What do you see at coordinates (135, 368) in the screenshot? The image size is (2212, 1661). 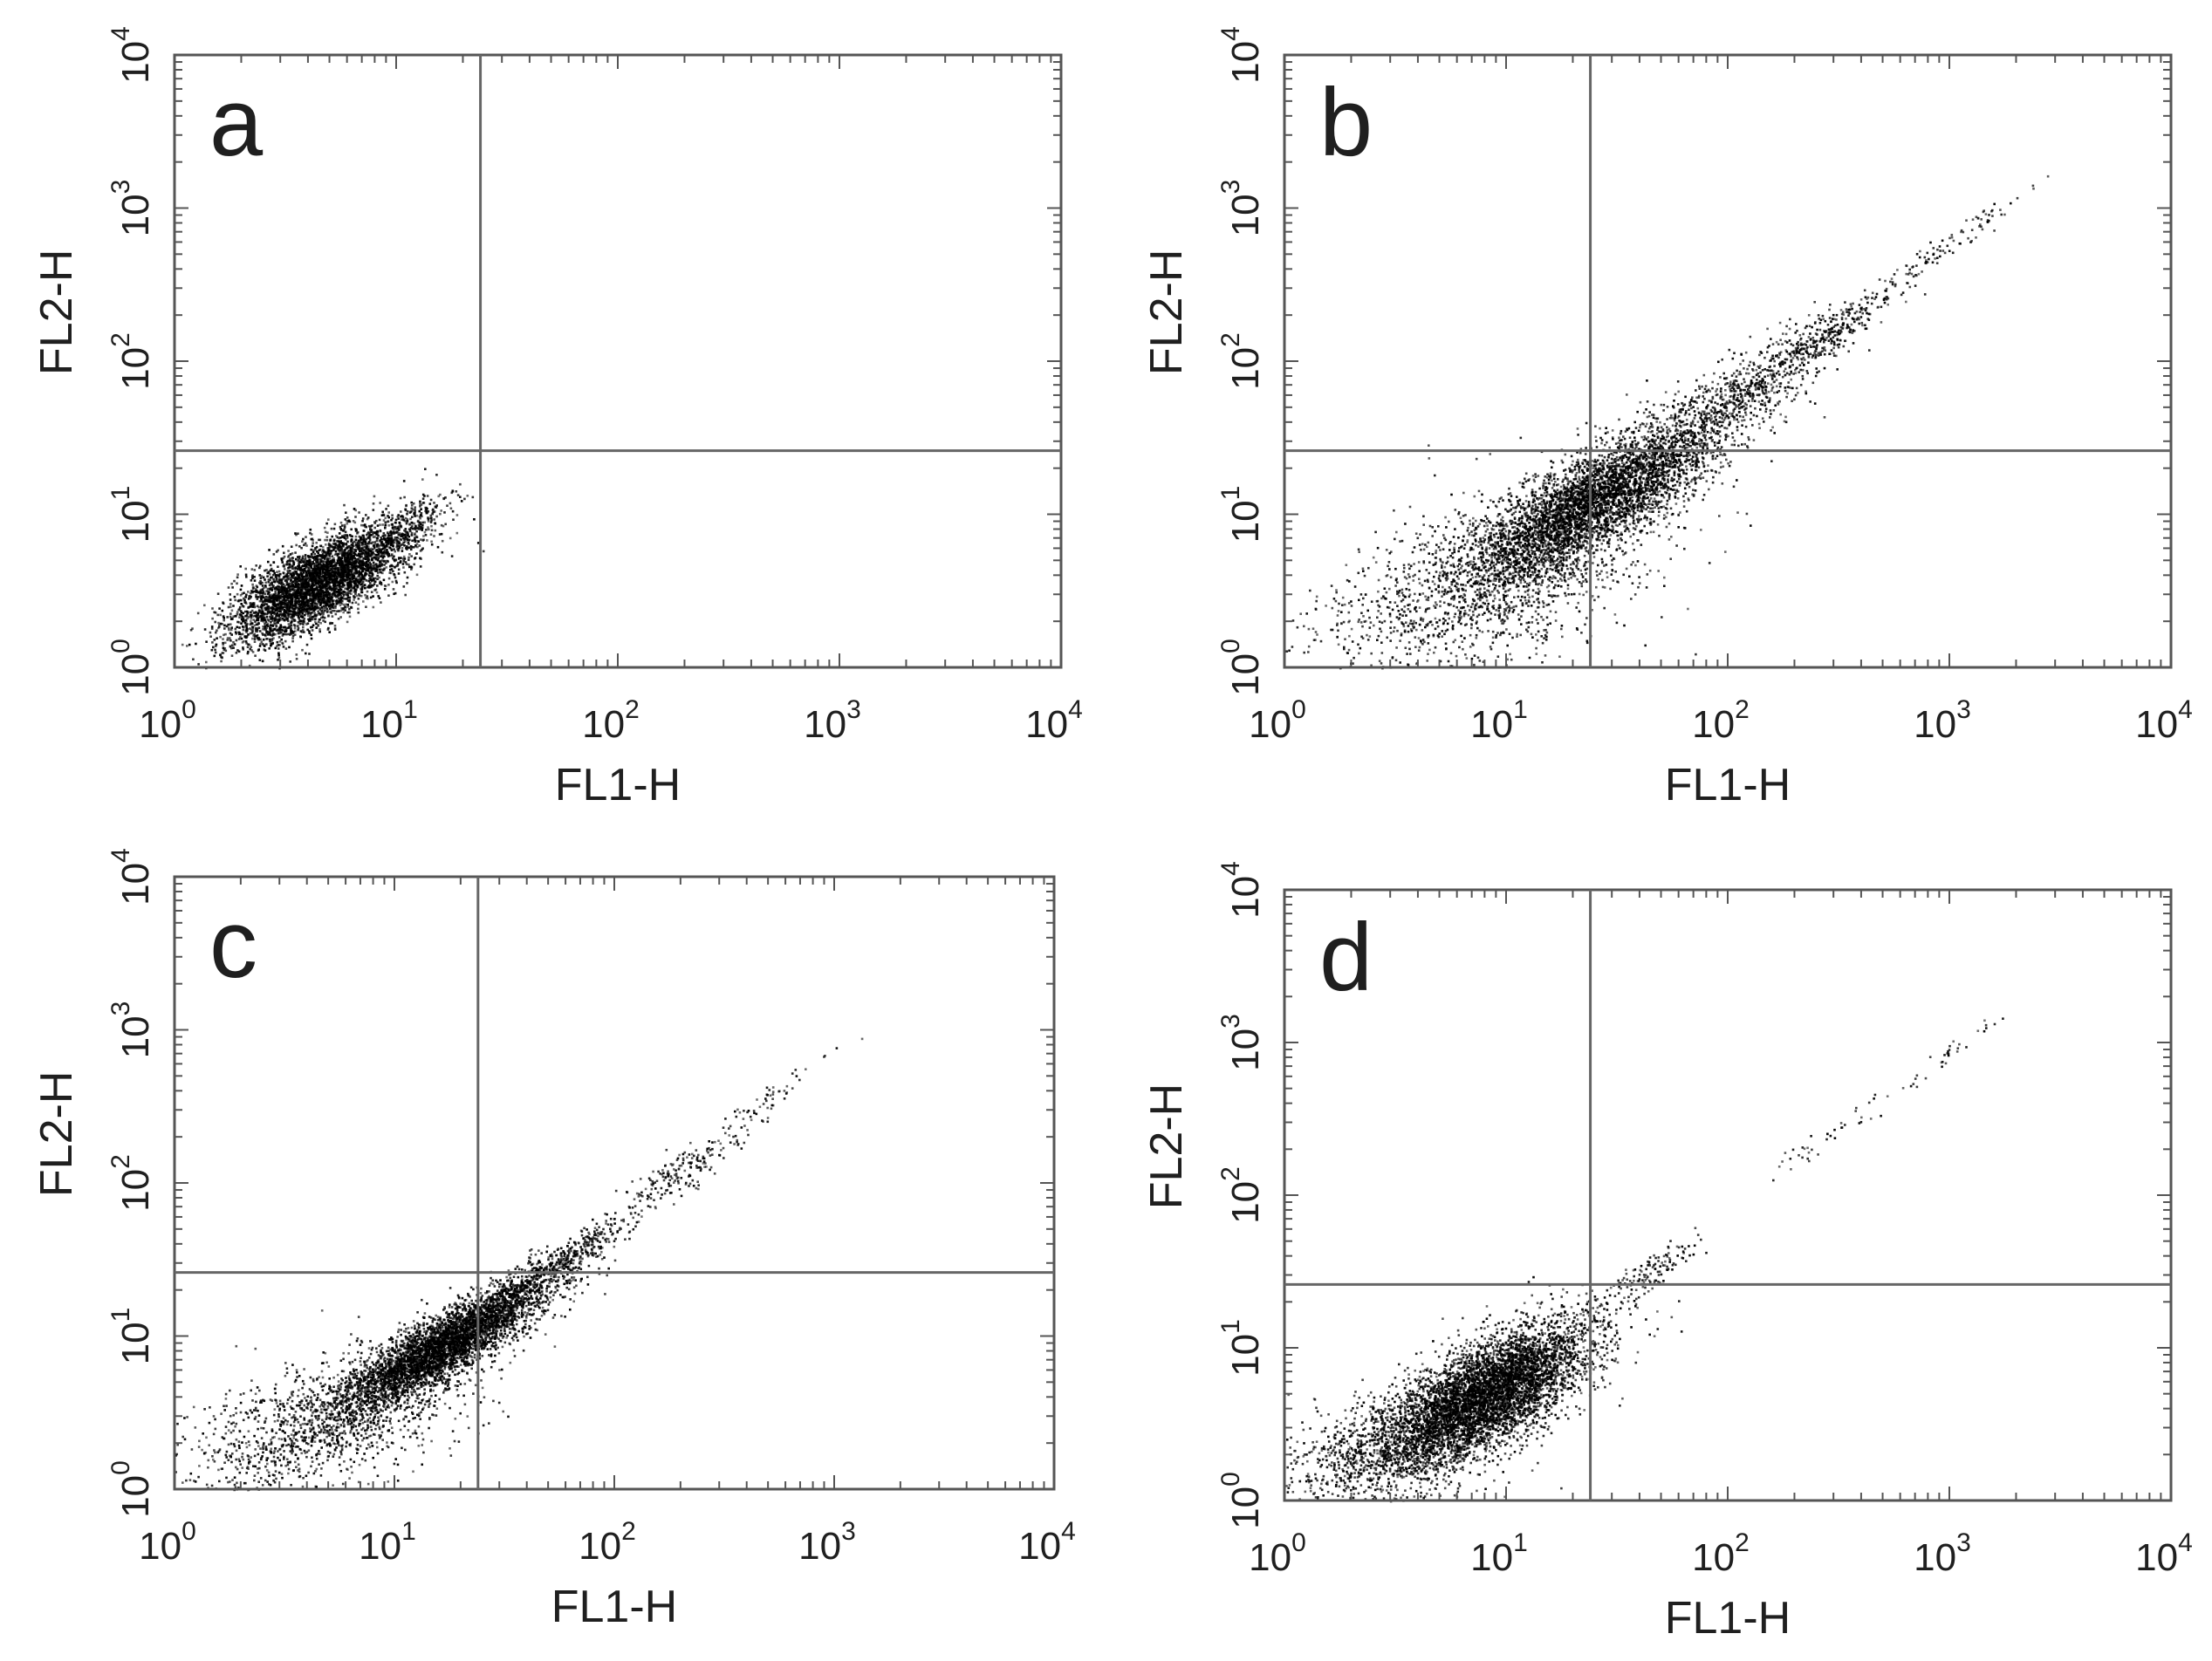 I see `tick-base: 10` at bounding box center [135, 368].